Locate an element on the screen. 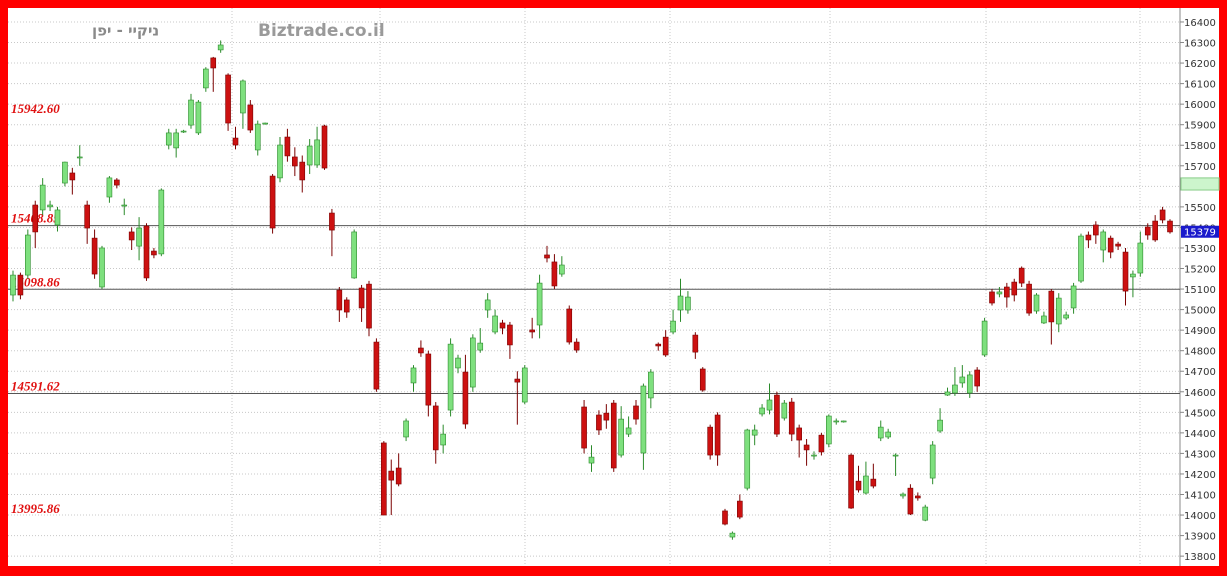  y-tick-label: 15900 is located at coordinates (1200, 126).